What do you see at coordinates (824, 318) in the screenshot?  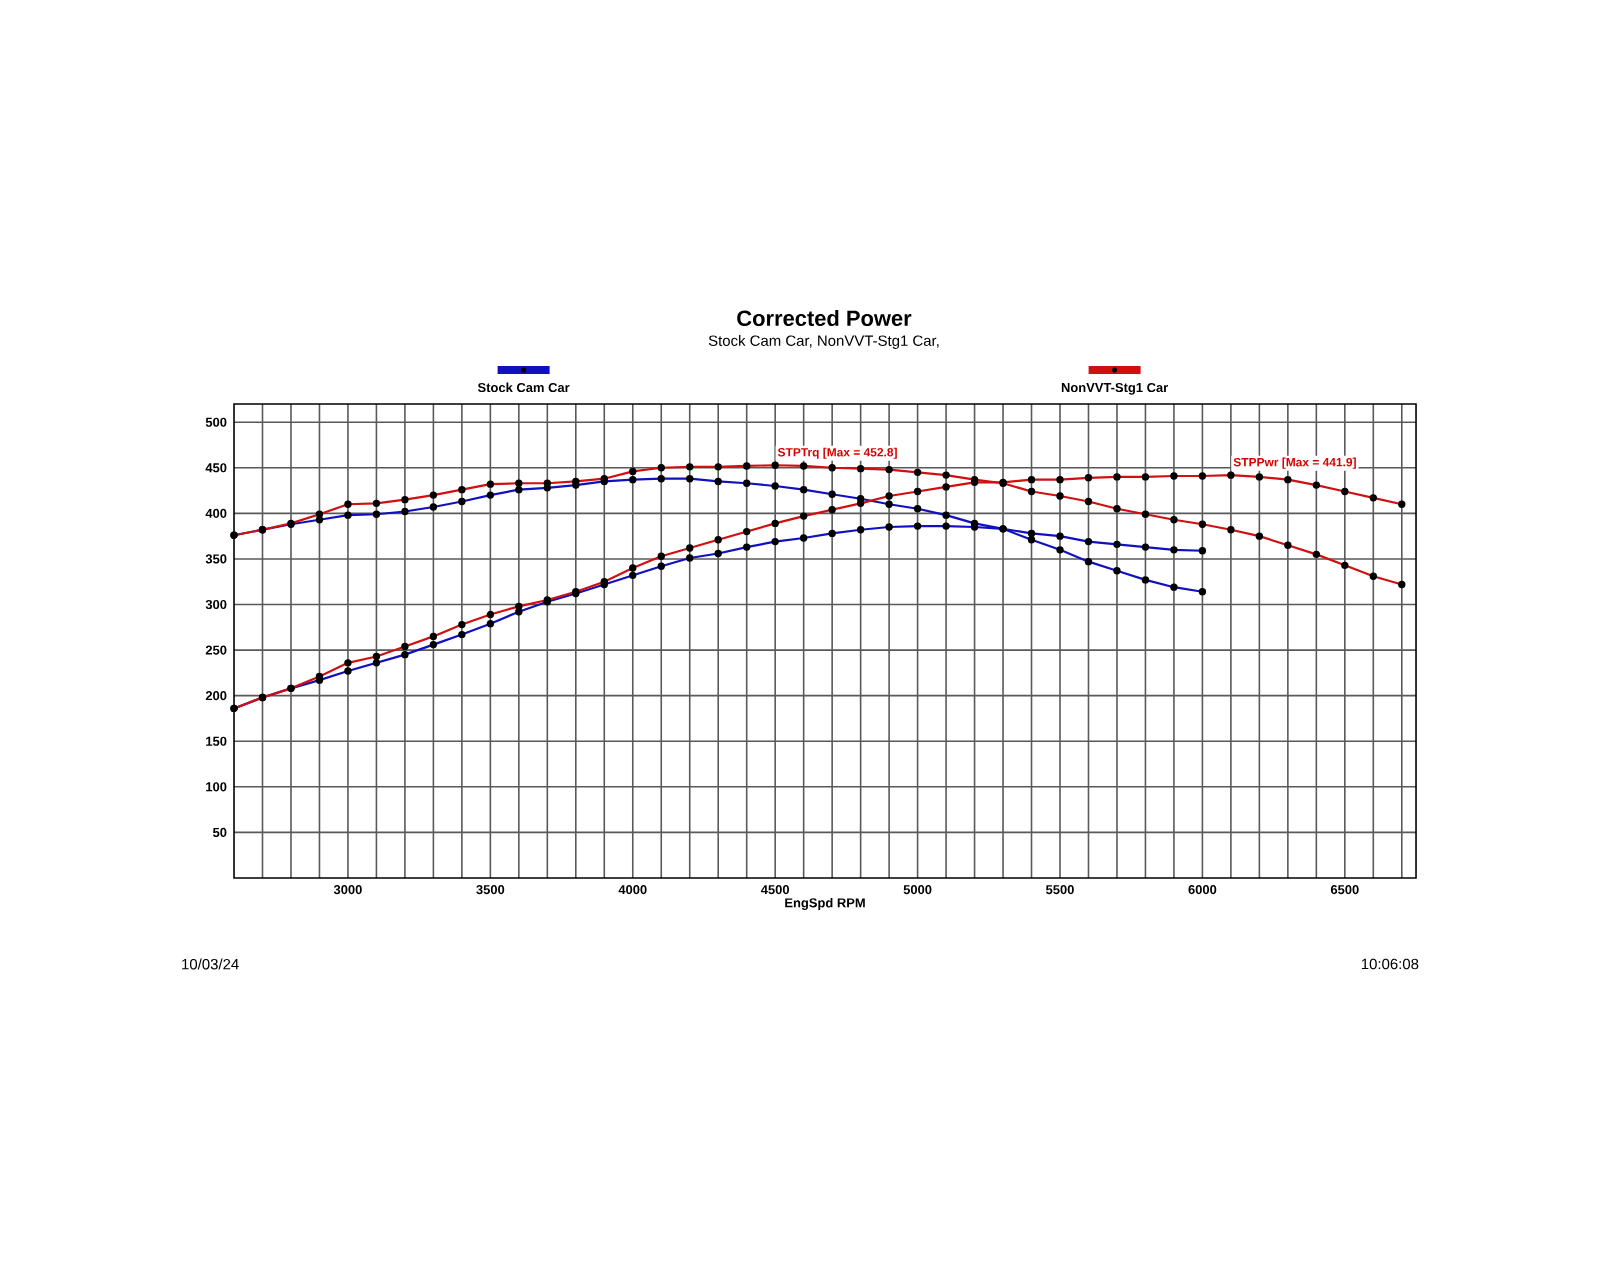 I see `chart-title: Corrected Power` at bounding box center [824, 318].